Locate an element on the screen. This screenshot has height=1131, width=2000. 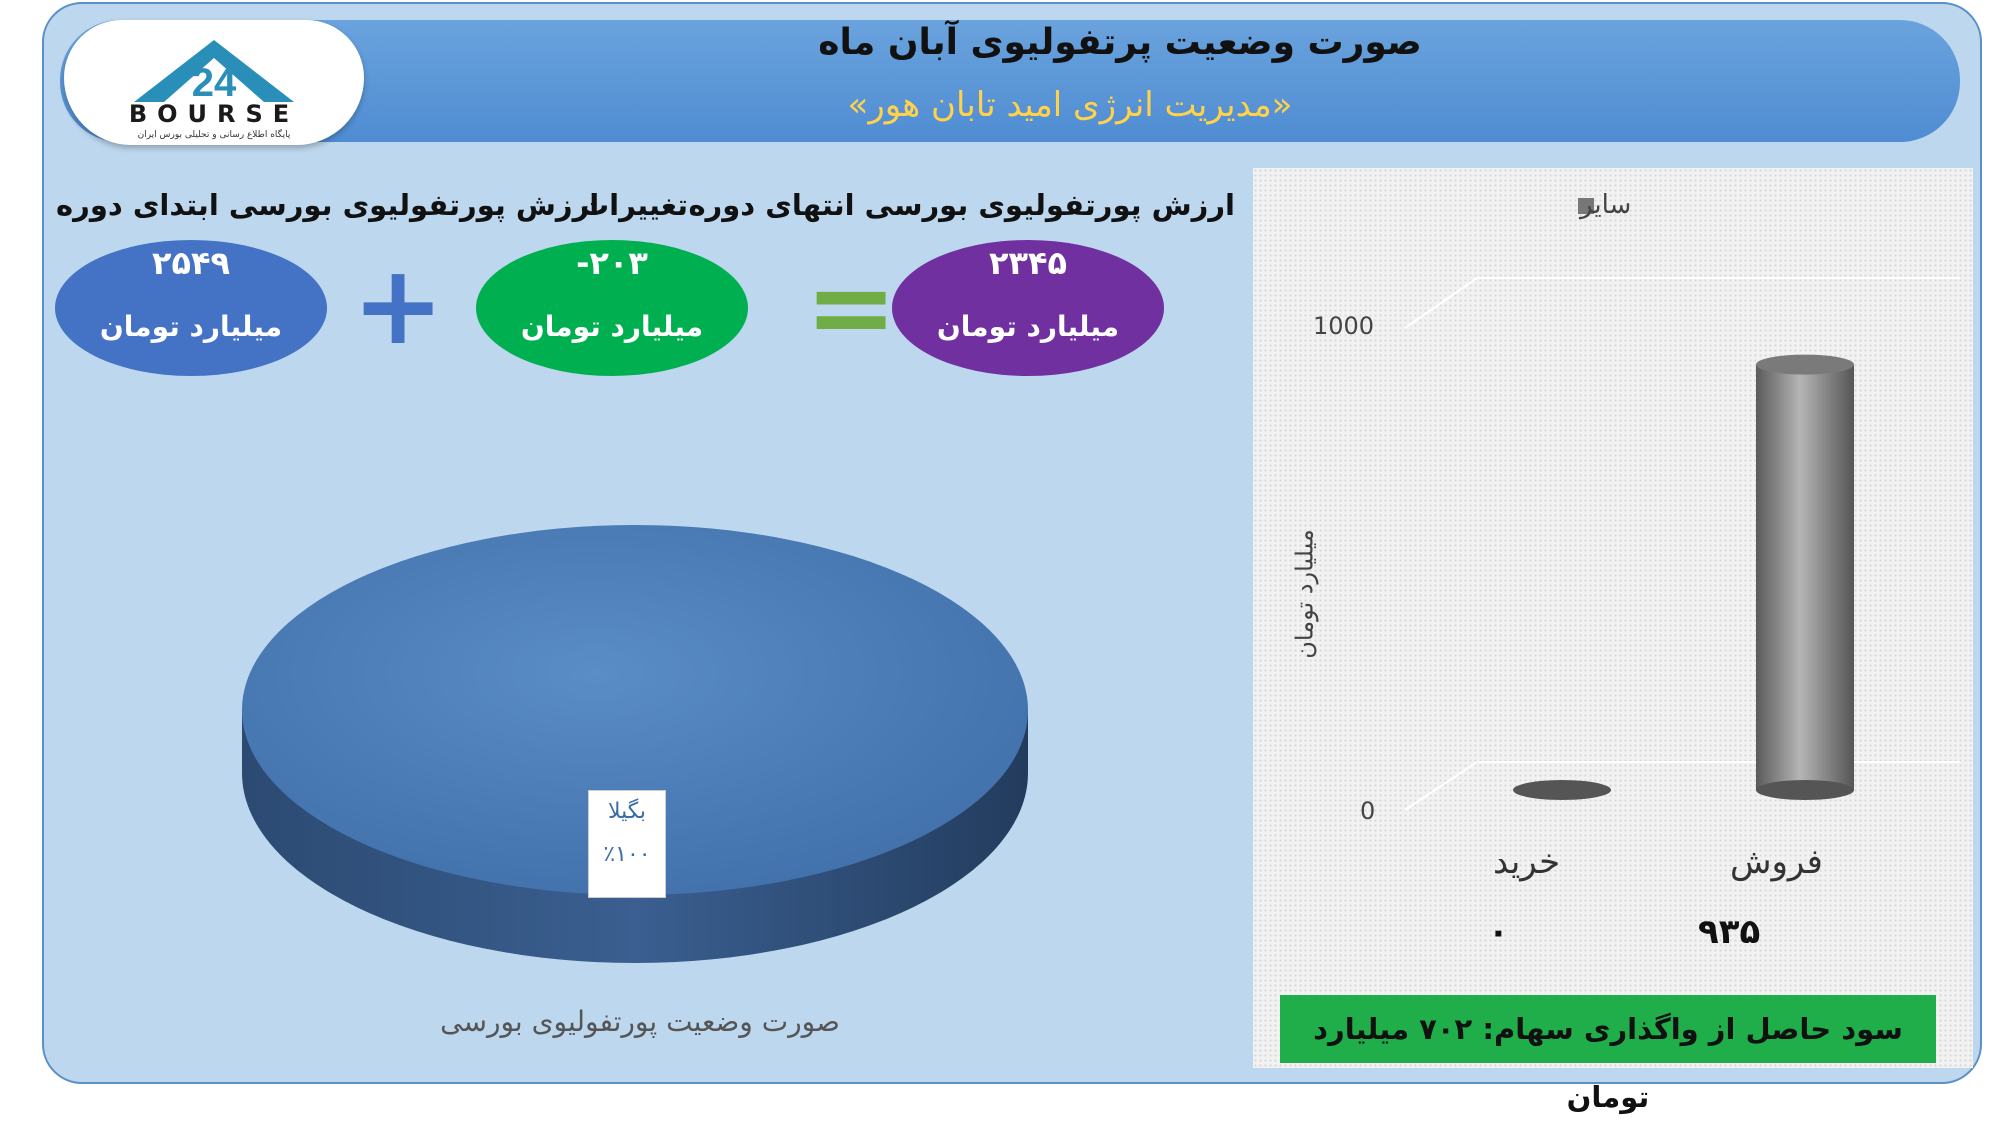
bar-buy-cap is located at coordinates (1562, 790).